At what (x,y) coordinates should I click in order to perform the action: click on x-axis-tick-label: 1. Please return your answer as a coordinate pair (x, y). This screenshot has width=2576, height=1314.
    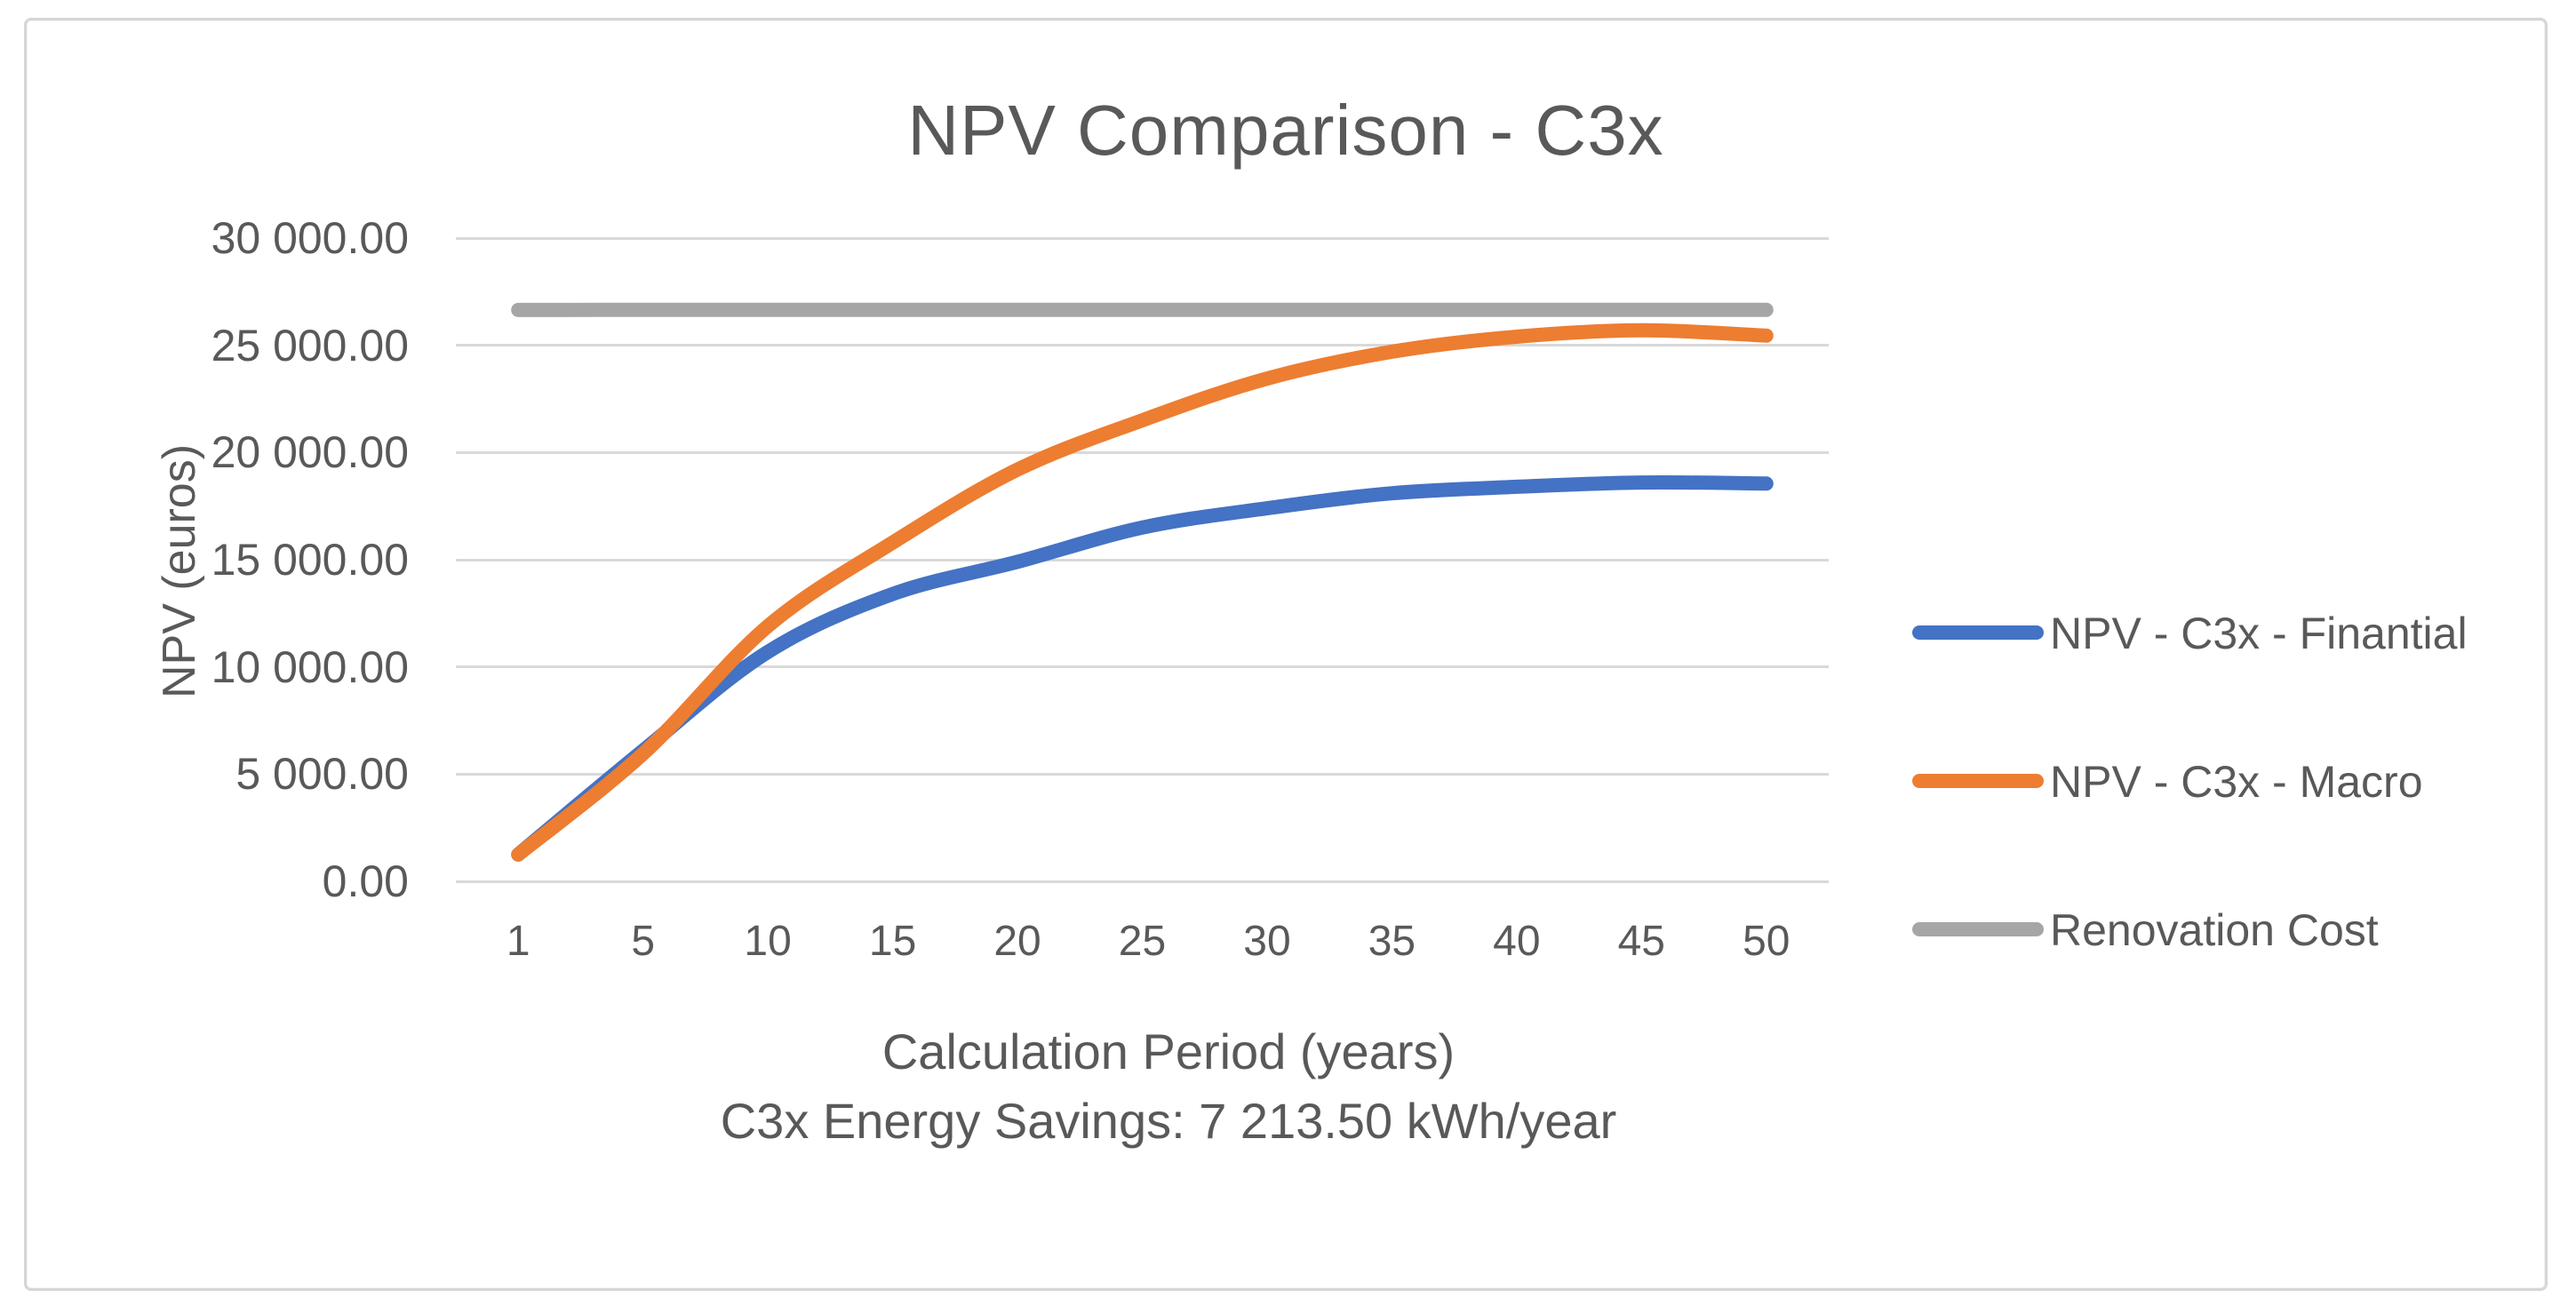
    Looking at the image, I should click on (518, 941).